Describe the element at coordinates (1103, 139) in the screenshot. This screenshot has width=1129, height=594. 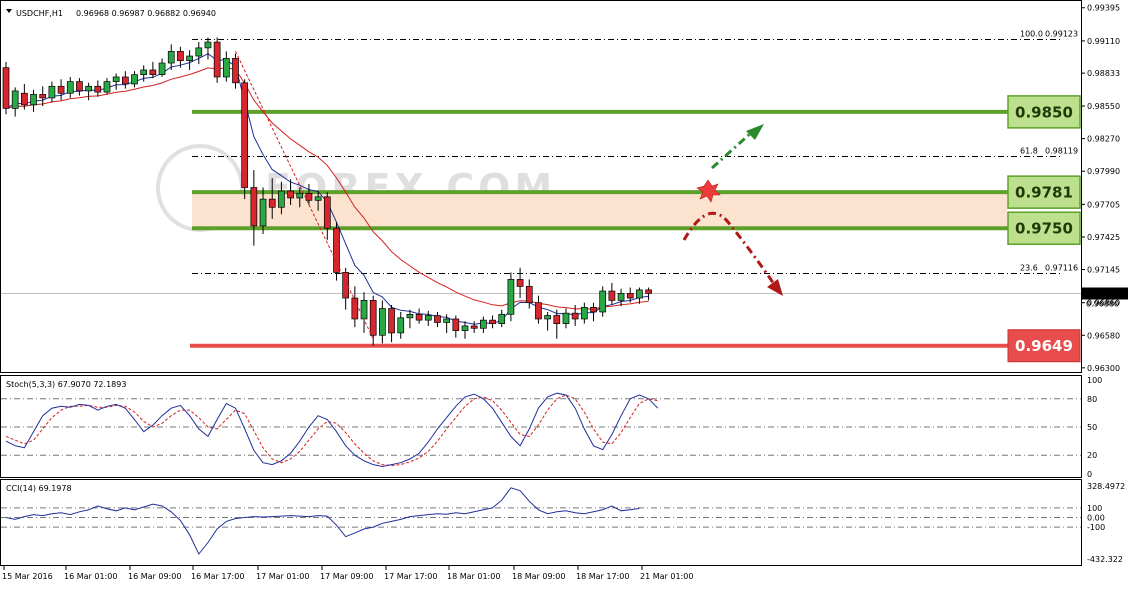
I see `price-tick-label: 0.98270` at that location.